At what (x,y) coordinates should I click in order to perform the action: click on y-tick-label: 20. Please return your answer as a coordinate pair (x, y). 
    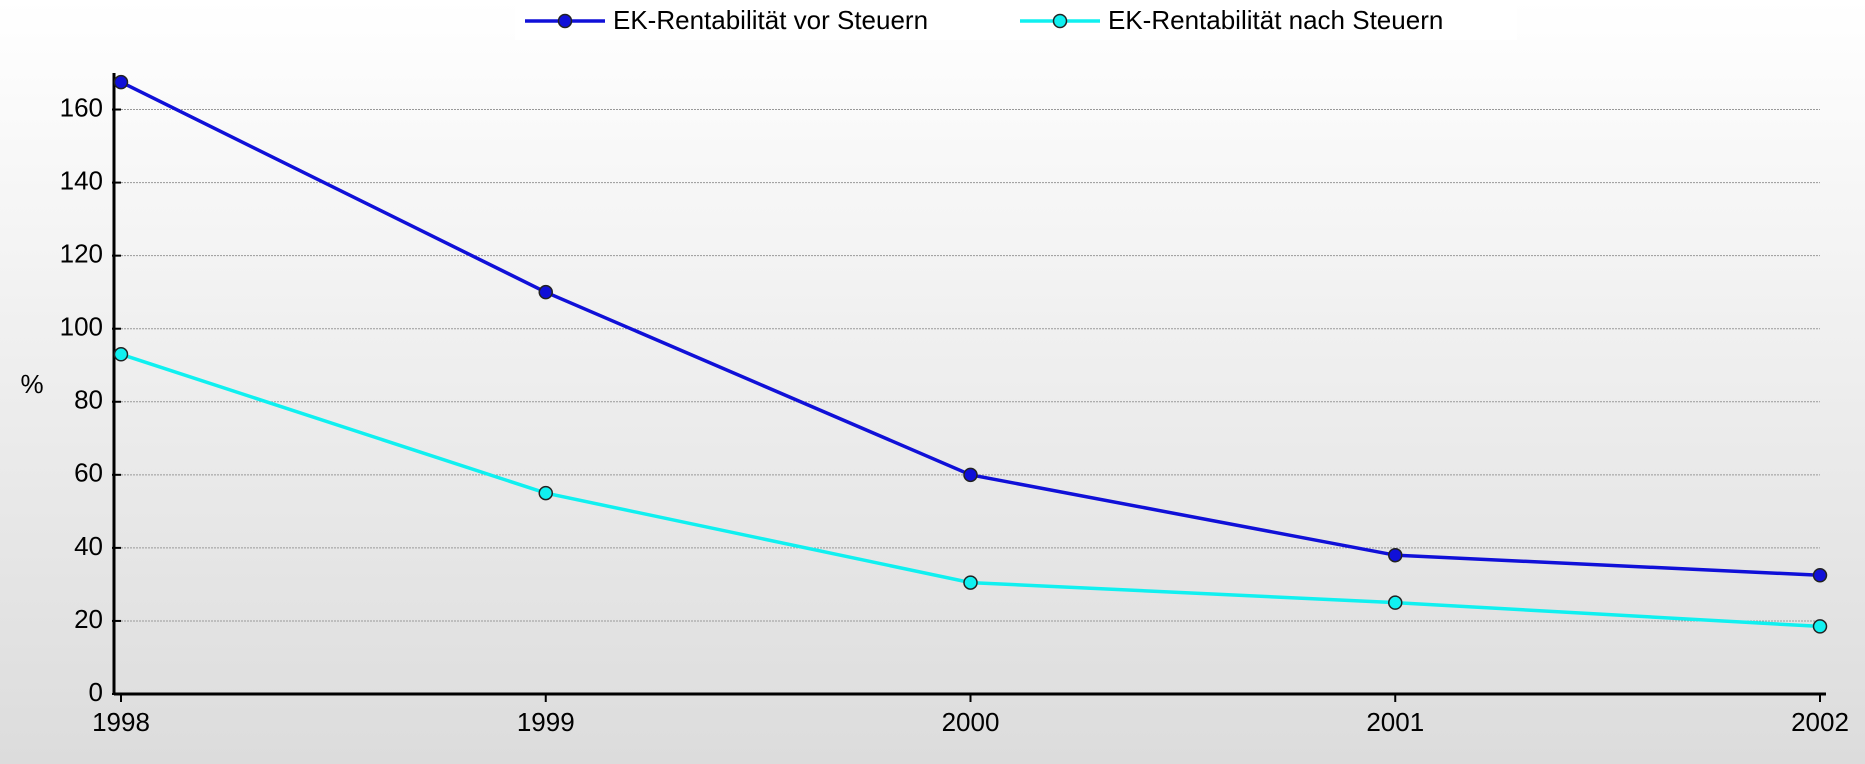
    Looking at the image, I should click on (88, 619).